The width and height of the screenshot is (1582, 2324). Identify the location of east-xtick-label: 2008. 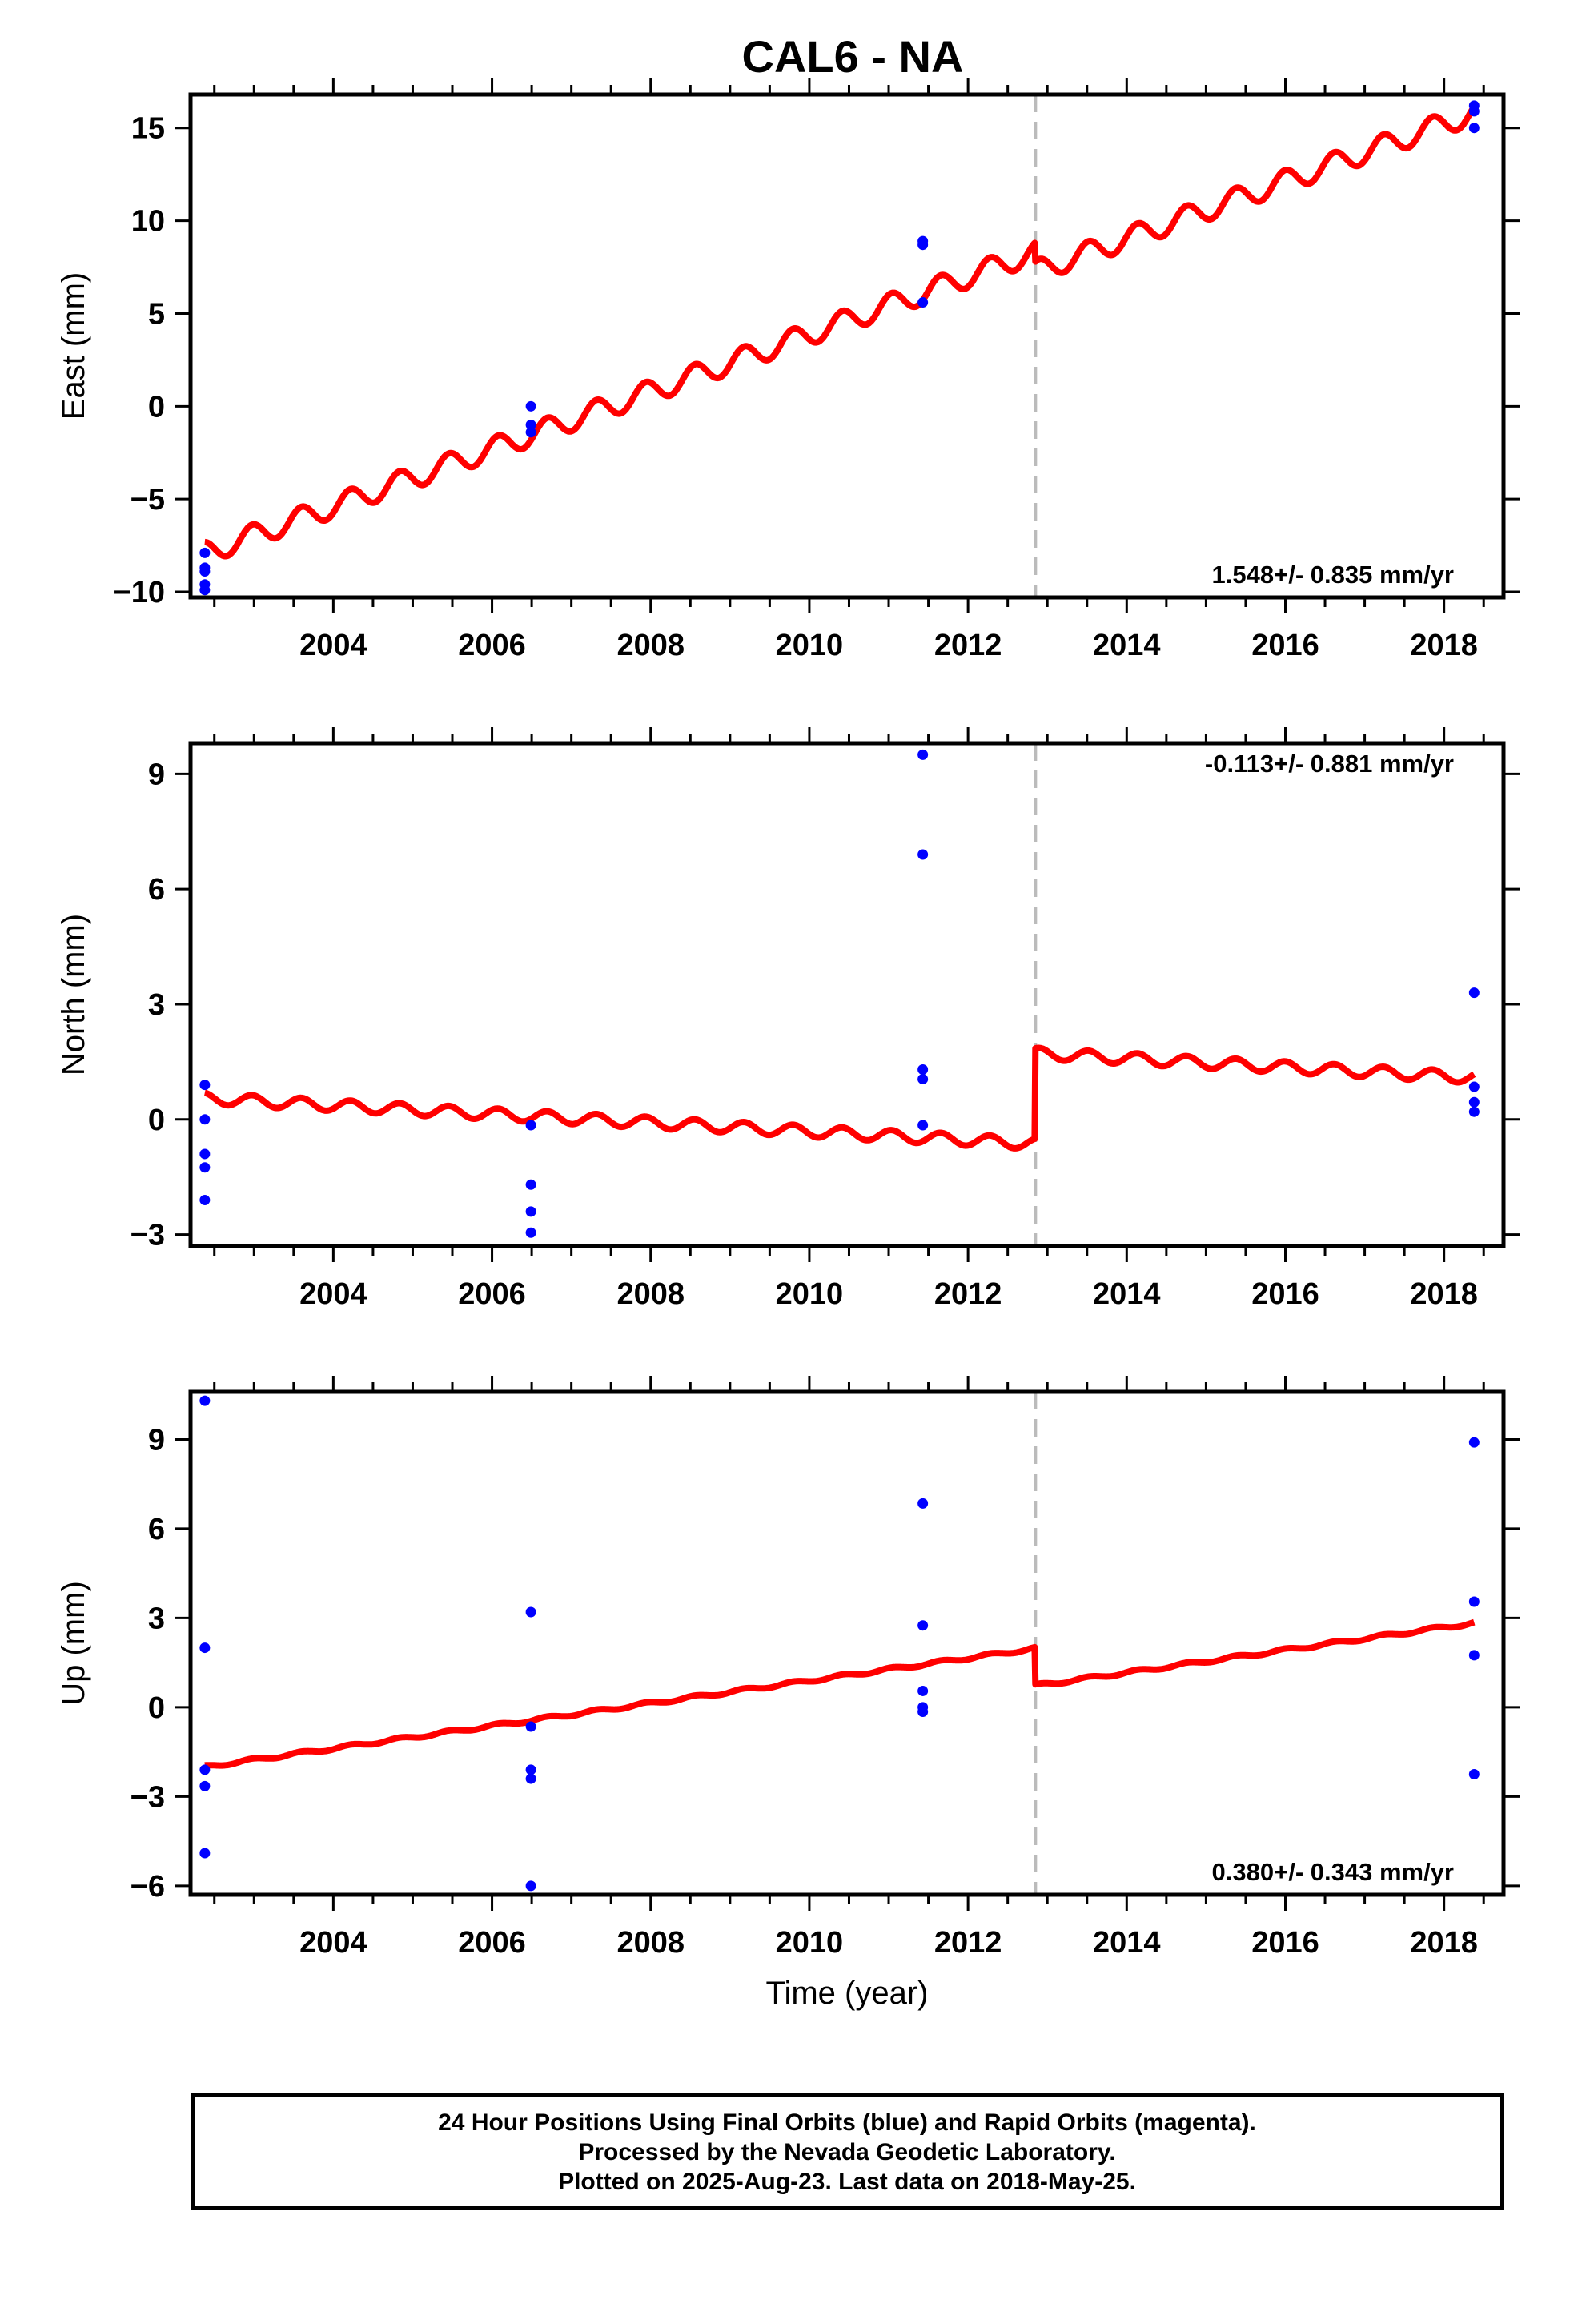
(650, 645).